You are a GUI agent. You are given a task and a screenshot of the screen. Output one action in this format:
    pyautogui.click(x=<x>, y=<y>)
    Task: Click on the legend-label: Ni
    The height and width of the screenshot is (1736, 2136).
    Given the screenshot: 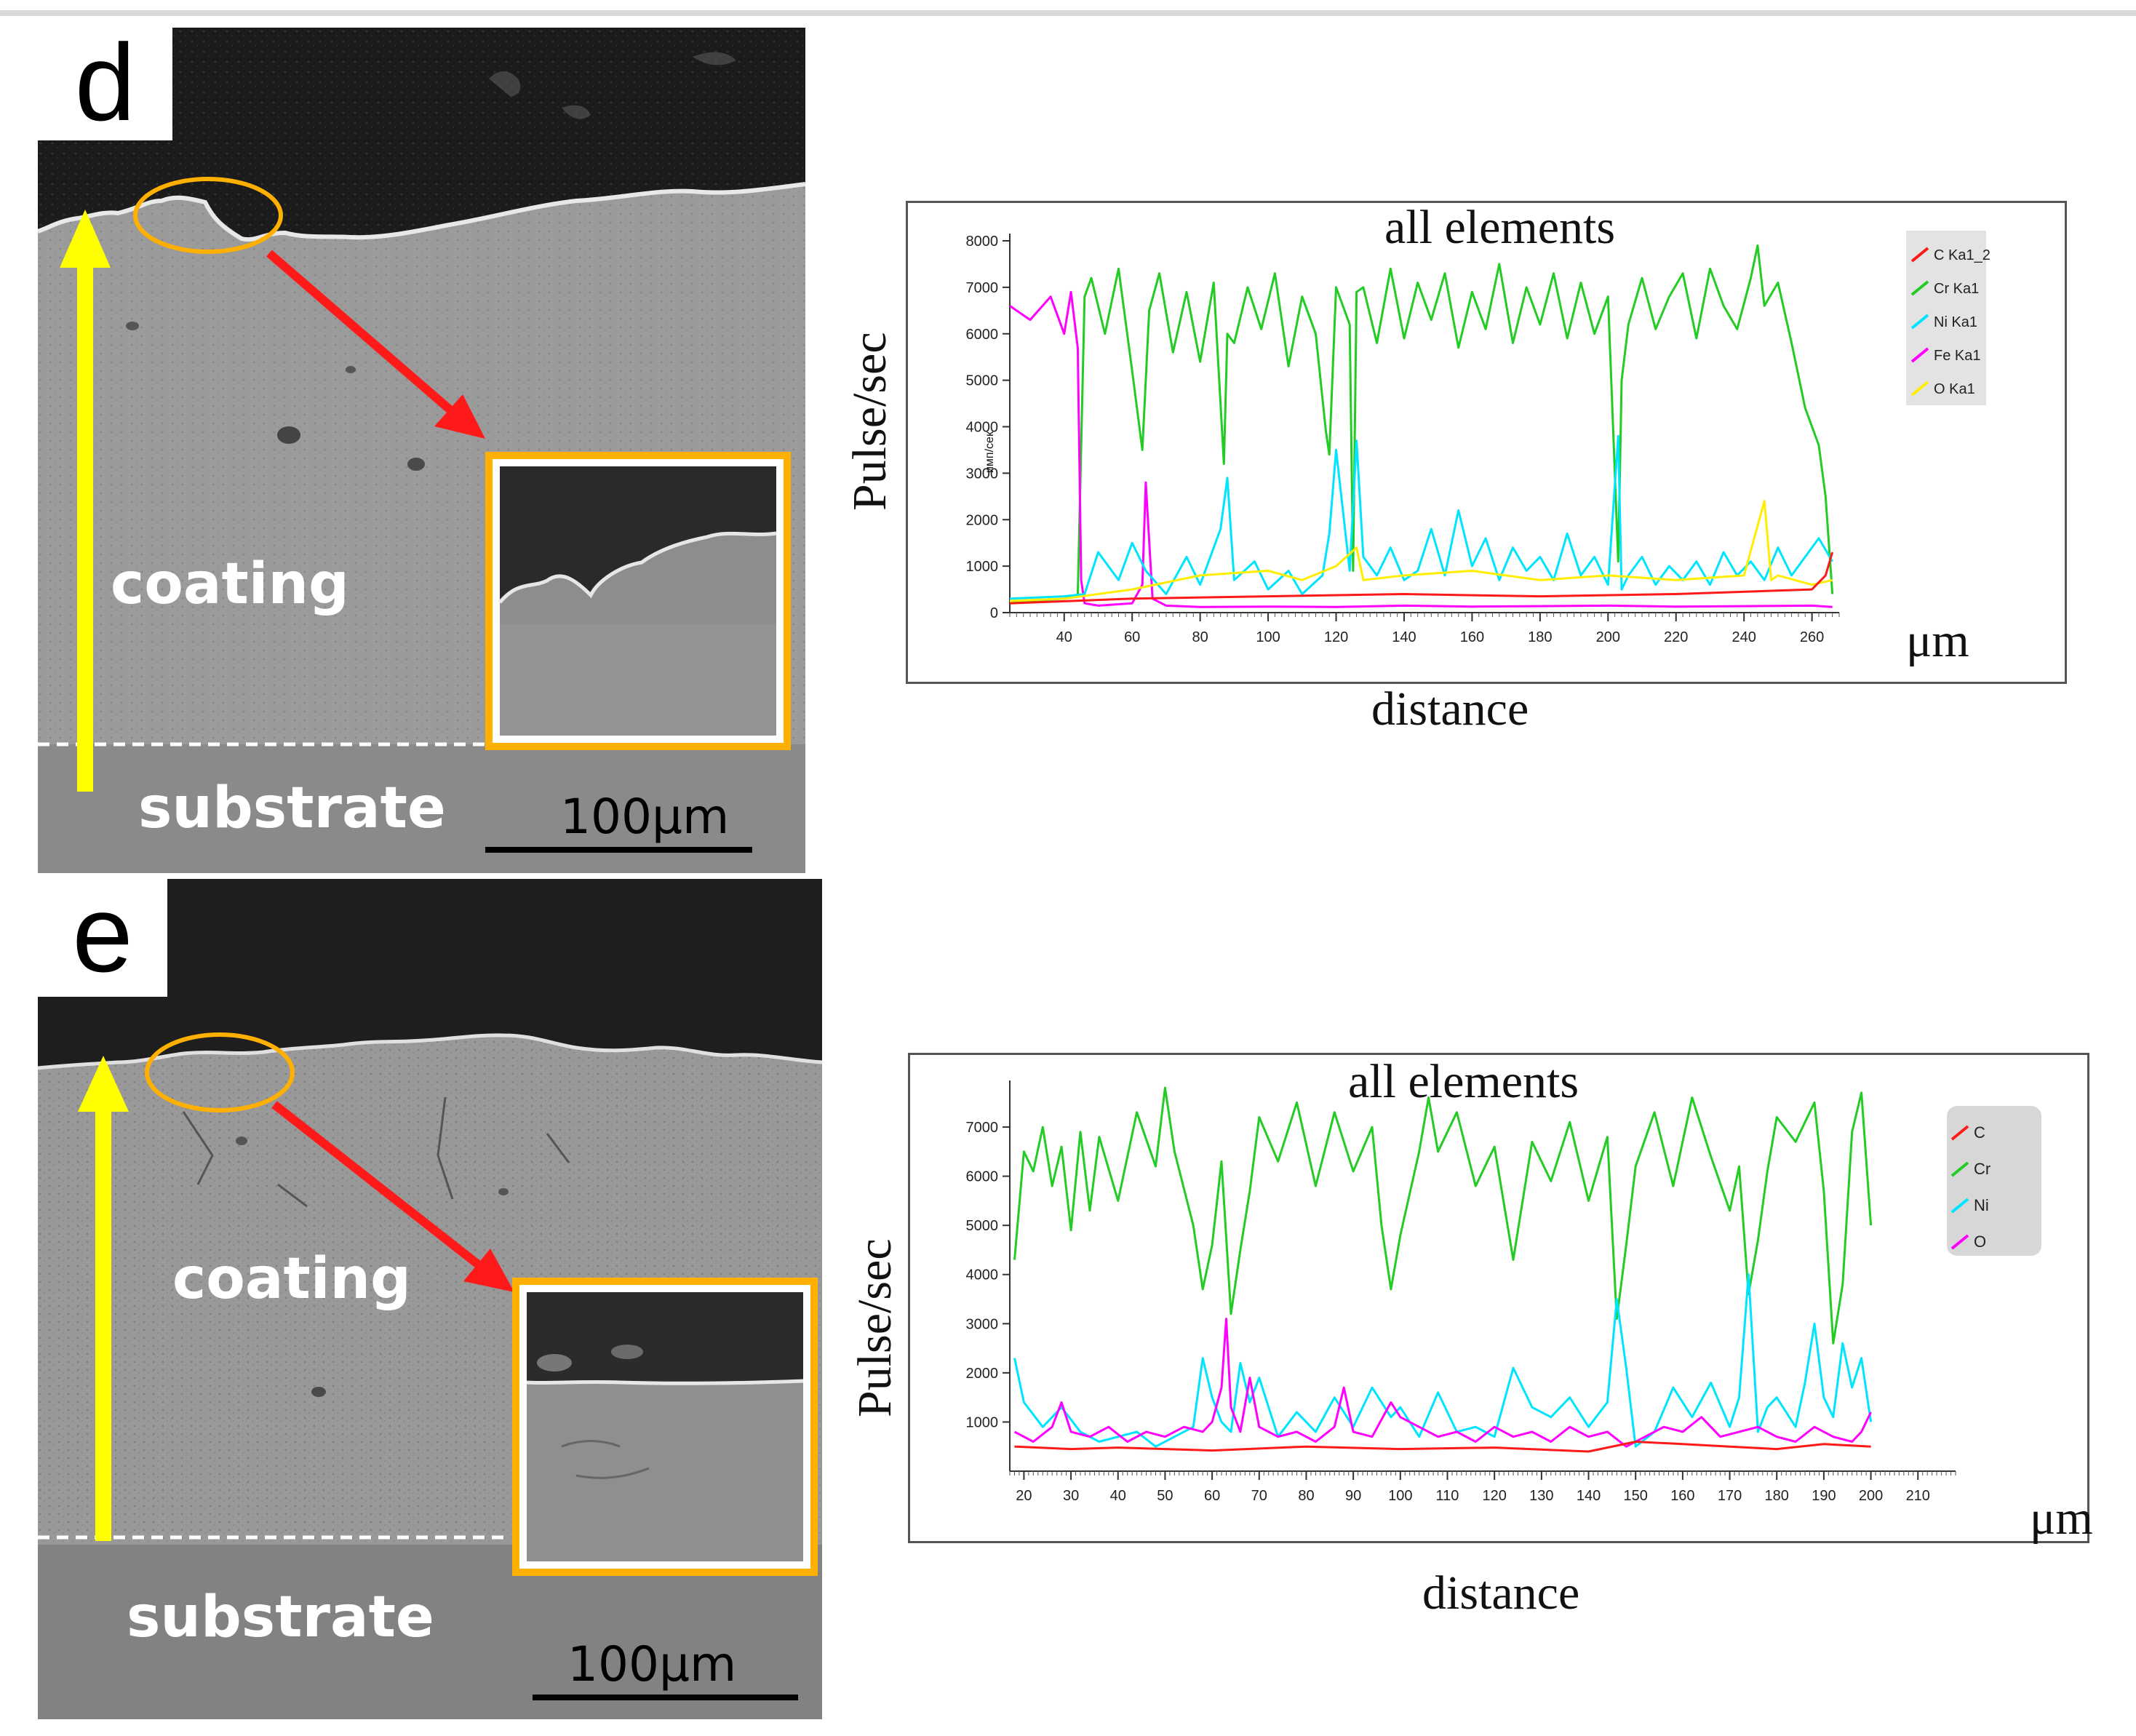 What is the action you would take?
    pyautogui.click(x=1981, y=1205)
    